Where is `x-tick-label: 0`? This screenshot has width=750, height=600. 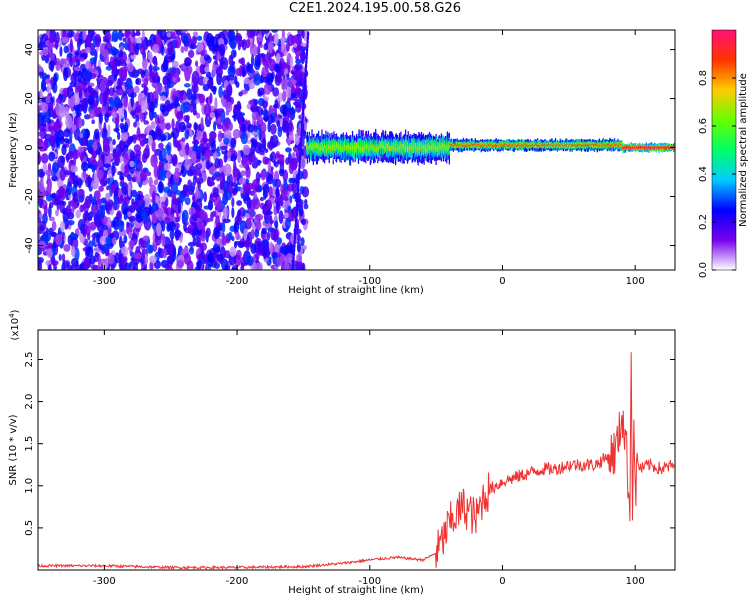
x-tick-label: 0 is located at coordinates (502, 581).